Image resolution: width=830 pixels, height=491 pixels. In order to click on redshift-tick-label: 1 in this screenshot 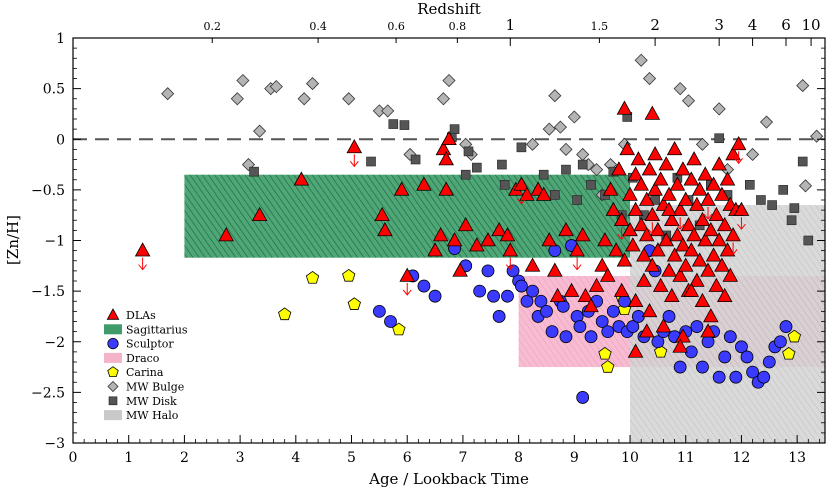, I will do `click(511, 25)`.